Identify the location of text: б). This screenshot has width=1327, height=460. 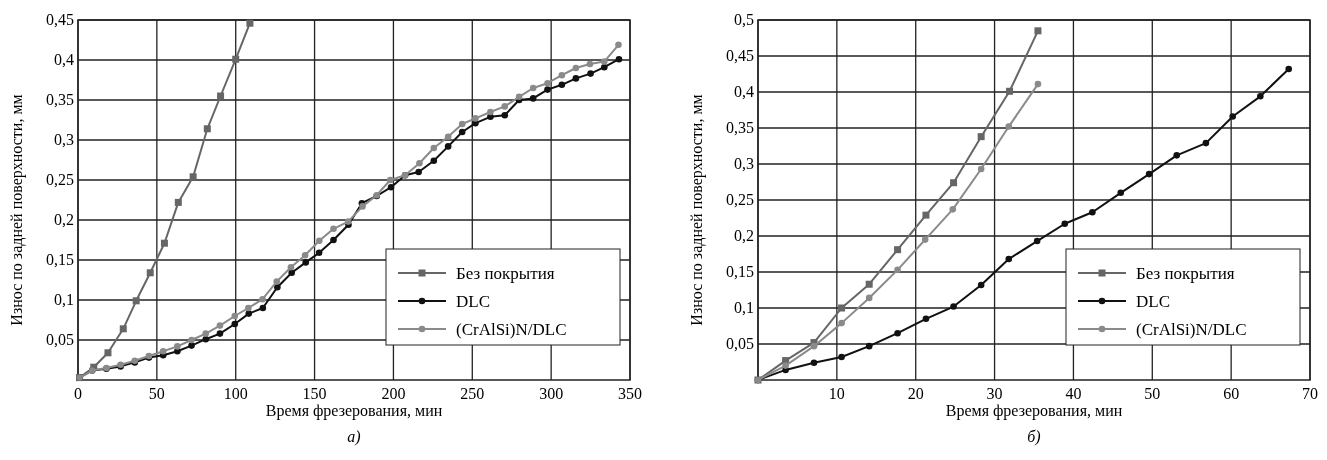
(1034, 437).